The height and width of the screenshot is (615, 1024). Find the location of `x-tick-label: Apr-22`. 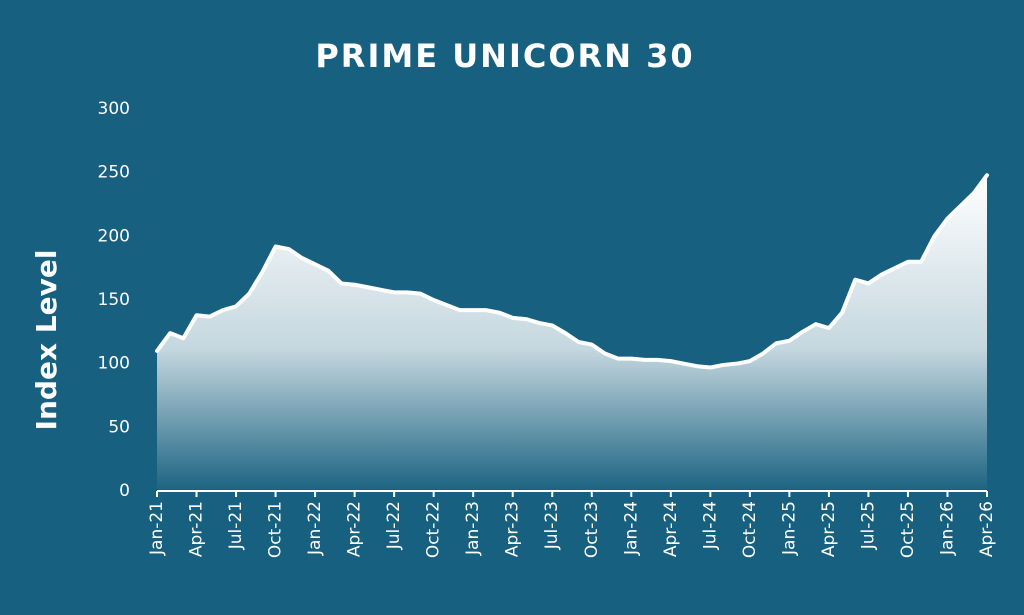

x-tick-label: Apr-22 is located at coordinates (355, 529).